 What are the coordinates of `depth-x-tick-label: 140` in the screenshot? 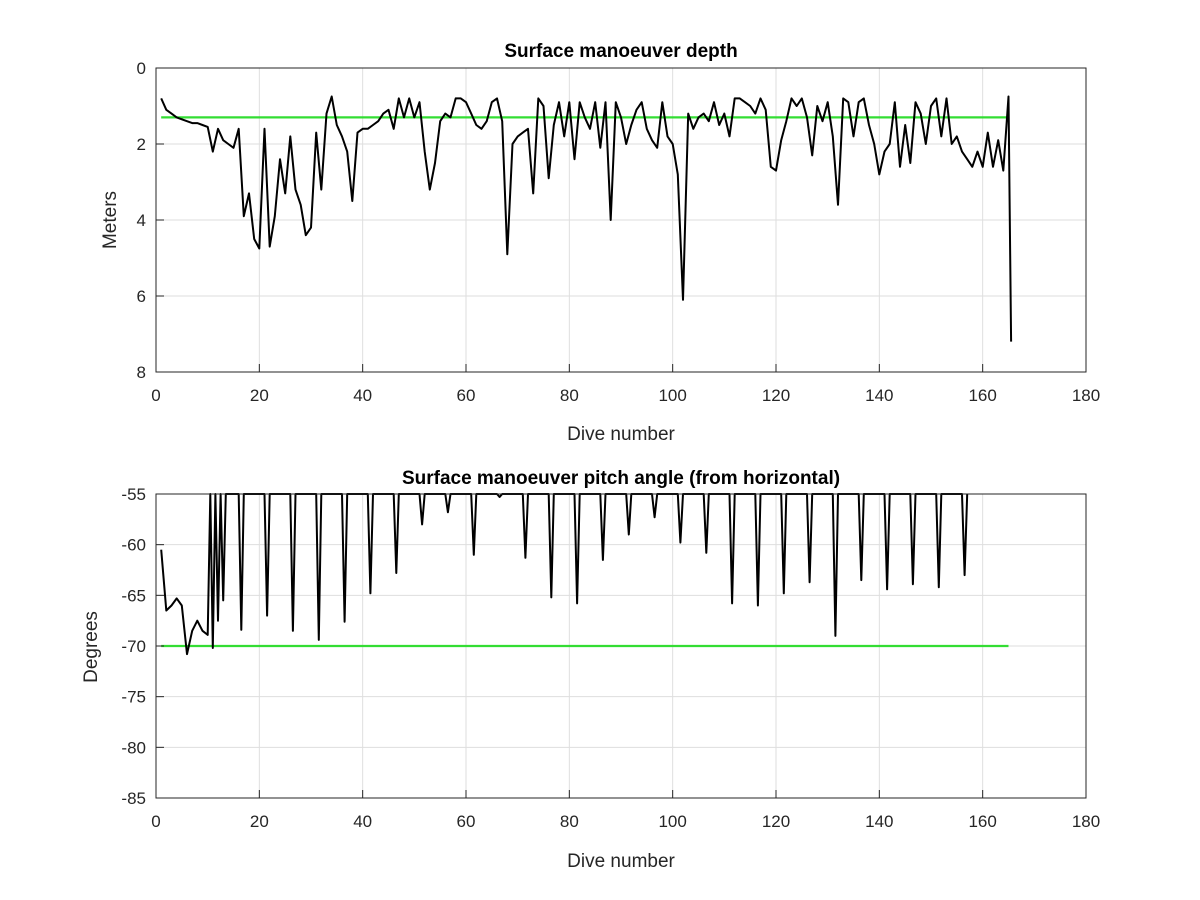 It's located at (879, 395).